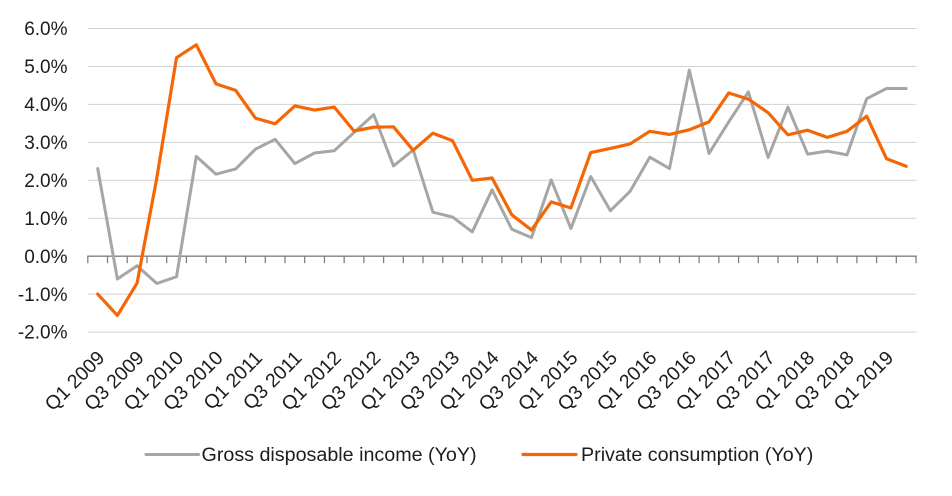 This screenshot has height=496, width=952. What do you see at coordinates (45, 105) in the screenshot?
I see `svg-text: 4.0%` at bounding box center [45, 105].